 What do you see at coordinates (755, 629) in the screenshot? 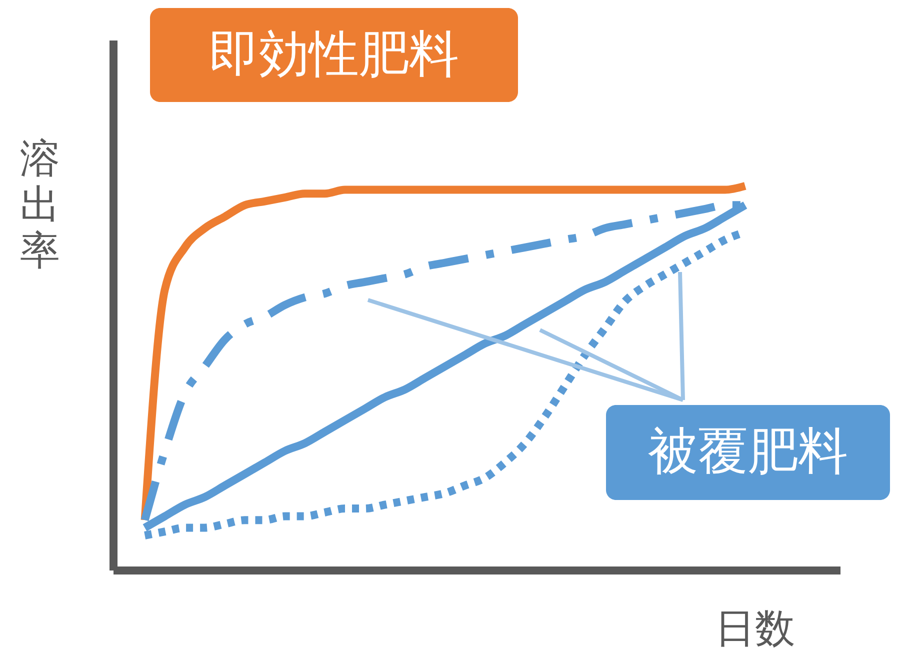
I see `x-axis-title: 日数` at bounding box center [755, 629].